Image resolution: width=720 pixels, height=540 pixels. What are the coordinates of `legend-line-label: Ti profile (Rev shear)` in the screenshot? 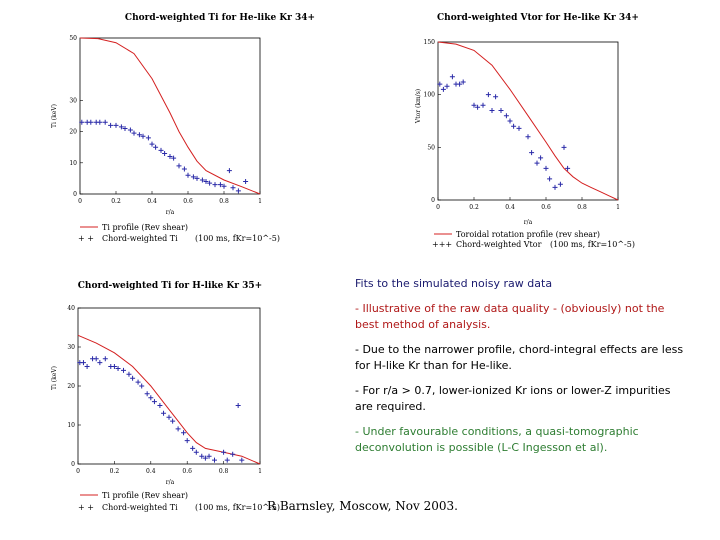 It's located at (145, 495).